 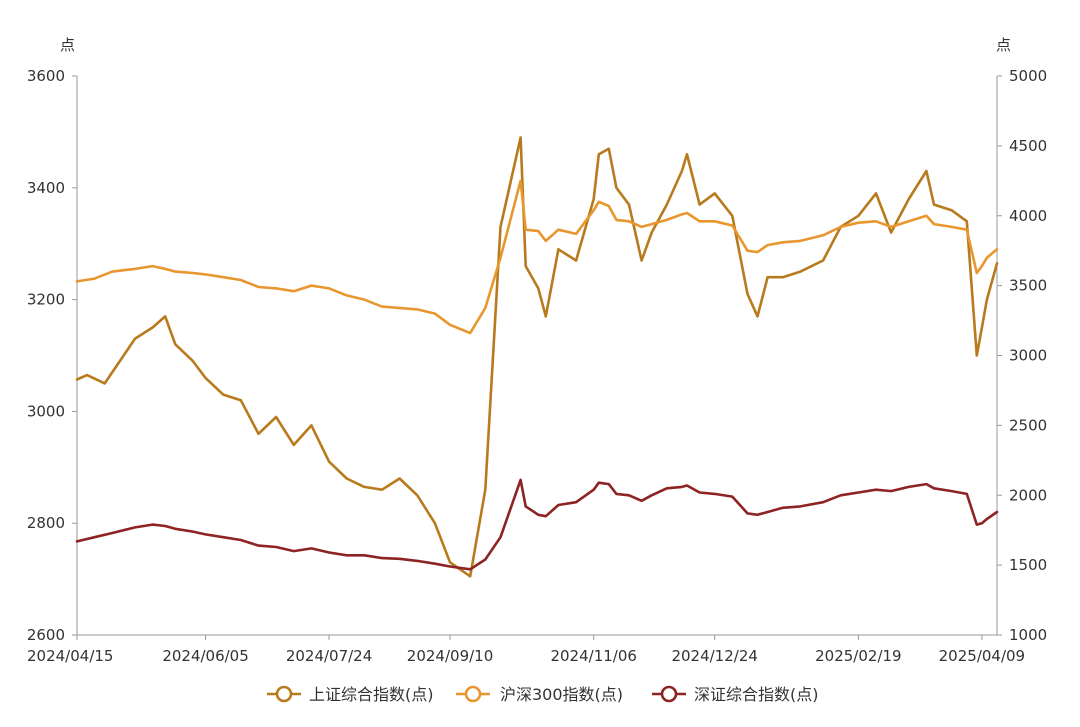 What do you see at coordinates (1028, 495) in the screenshot?
I see `right-y-tick-label: 2000` at bounding box center [1028, 495].